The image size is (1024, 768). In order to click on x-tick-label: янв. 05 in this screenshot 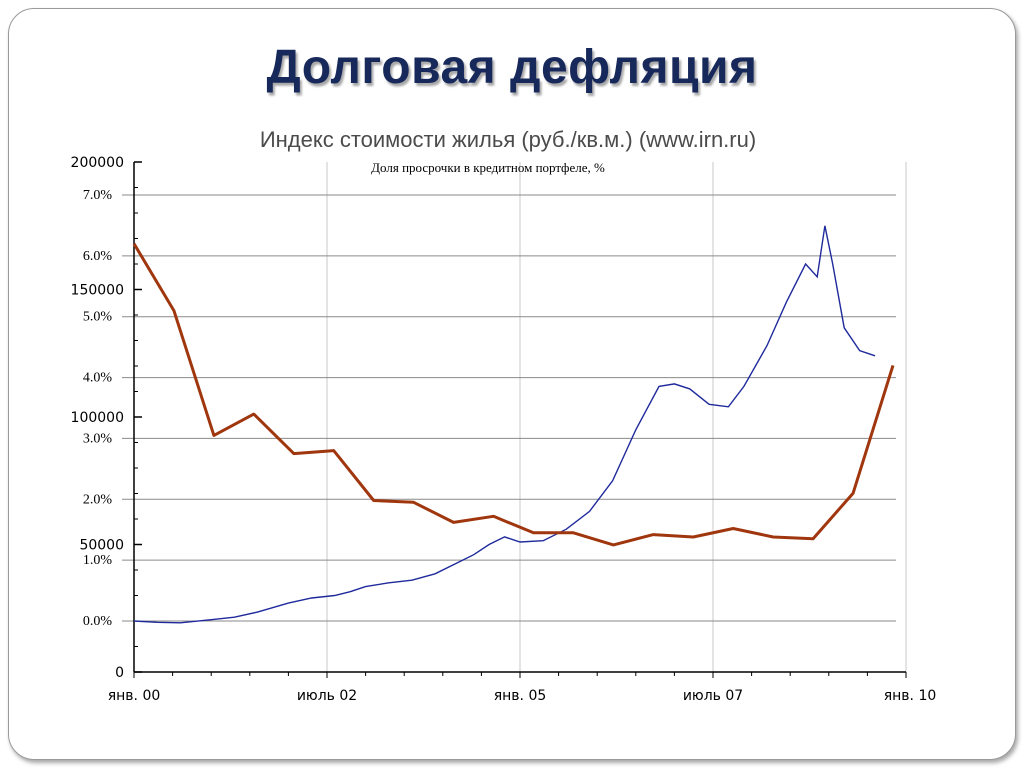, I will do `click(520, 696)`.